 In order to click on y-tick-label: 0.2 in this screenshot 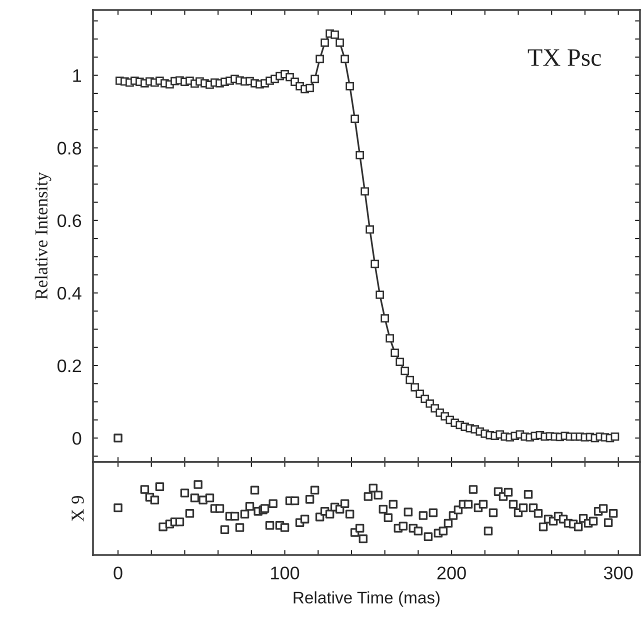, I will do `click(69, 365)`.